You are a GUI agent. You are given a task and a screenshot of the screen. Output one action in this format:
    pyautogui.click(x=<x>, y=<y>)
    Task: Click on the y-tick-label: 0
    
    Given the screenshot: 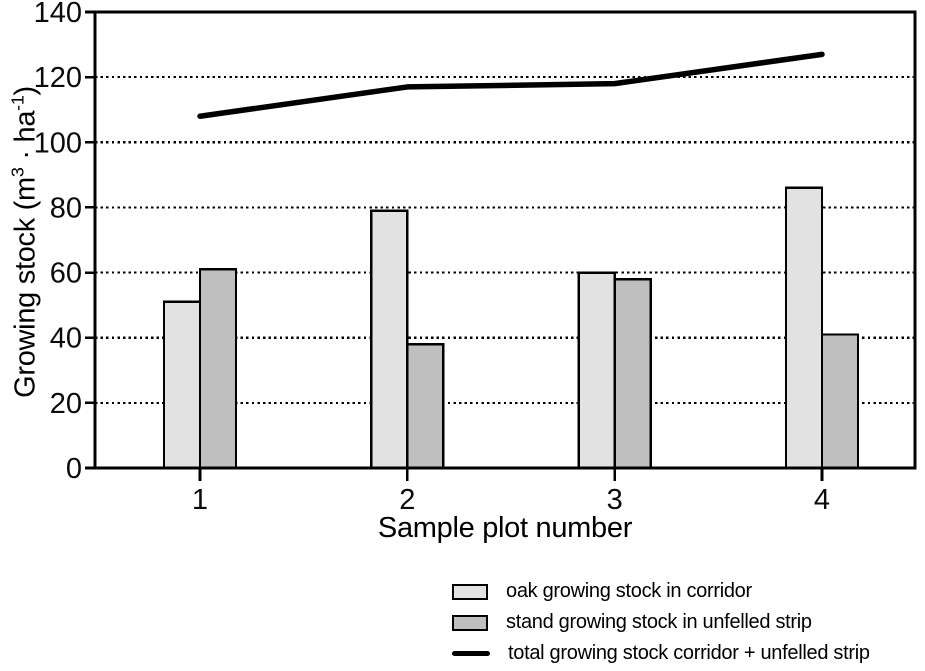 What is the action you would take?
    pyautogui.click(x=74, y=469)
    